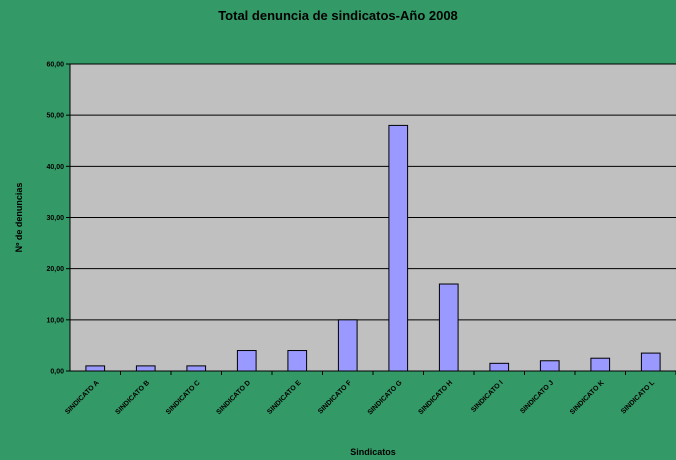  I want to click on y-tick-label: 0,00, so click(57, 372).